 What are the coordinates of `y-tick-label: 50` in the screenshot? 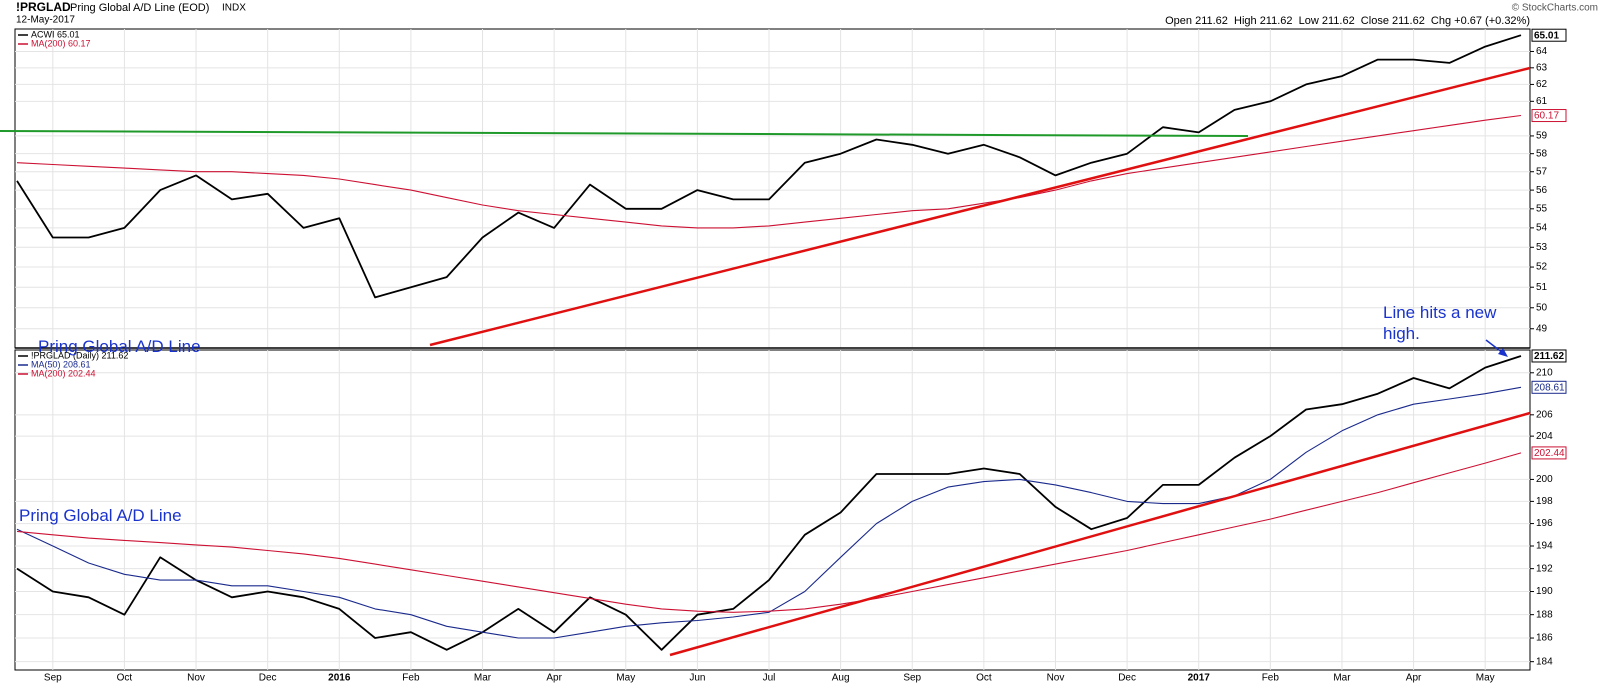 It's located at (1542, 307).